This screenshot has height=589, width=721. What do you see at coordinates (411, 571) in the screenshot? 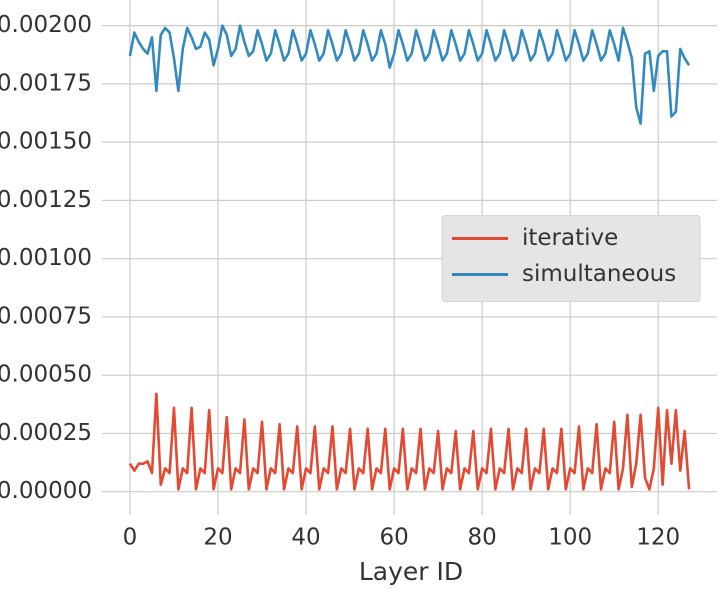
I see `x-axis-label: Layer ID` at bounding box center [411, 571].